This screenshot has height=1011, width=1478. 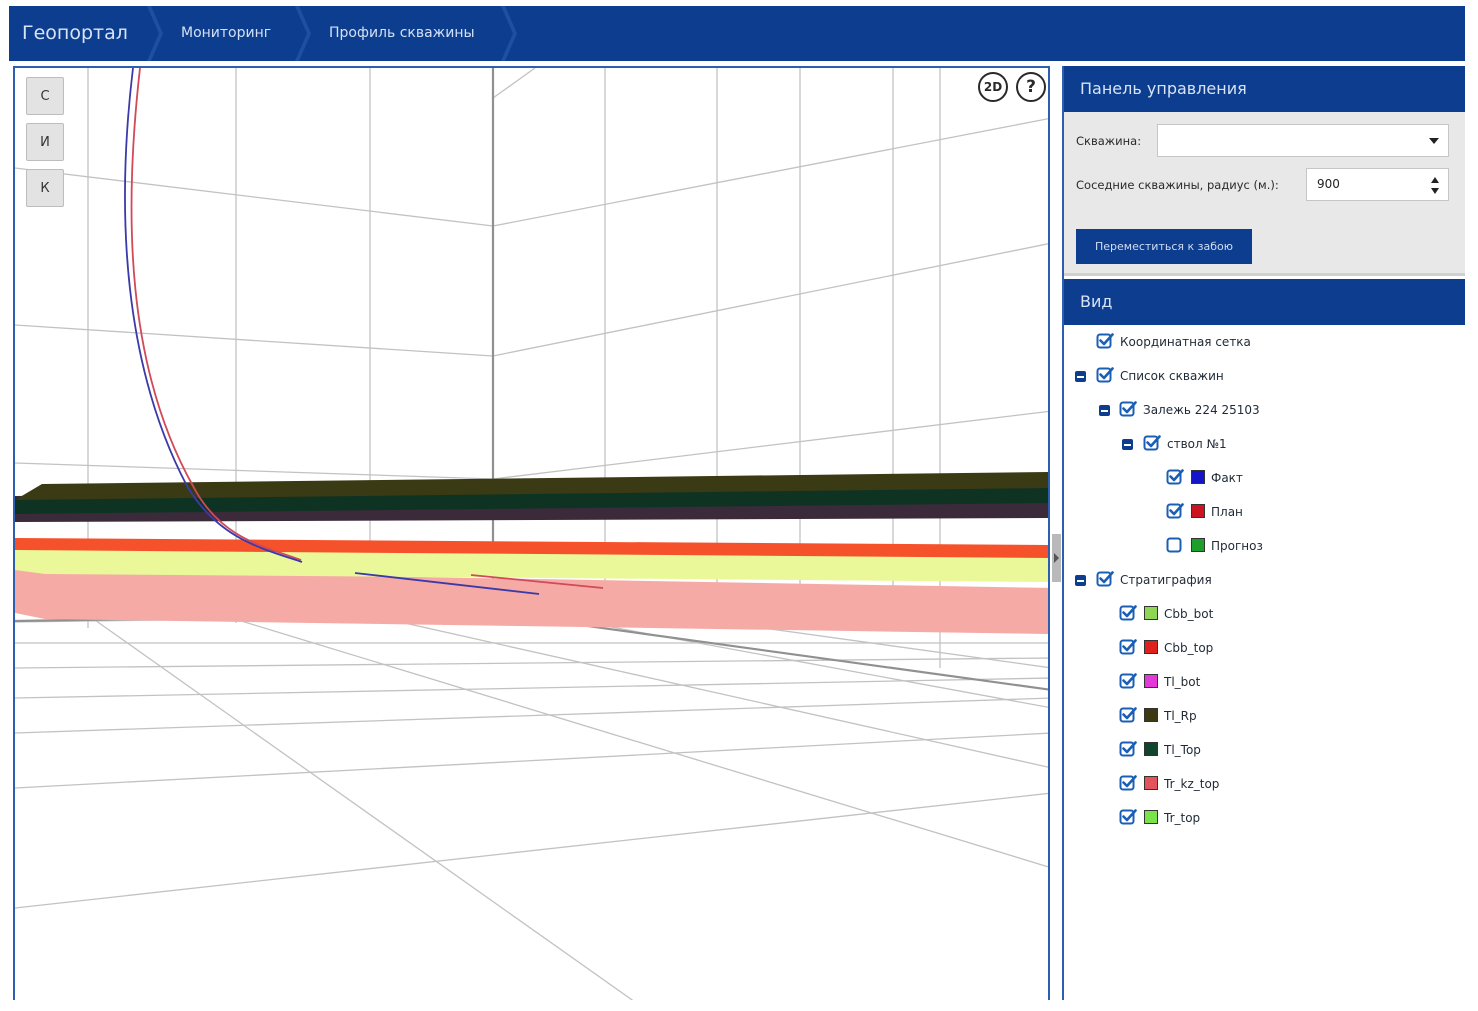 I want to click on mode-2d-label: 2D, so click(x=993, y=87).